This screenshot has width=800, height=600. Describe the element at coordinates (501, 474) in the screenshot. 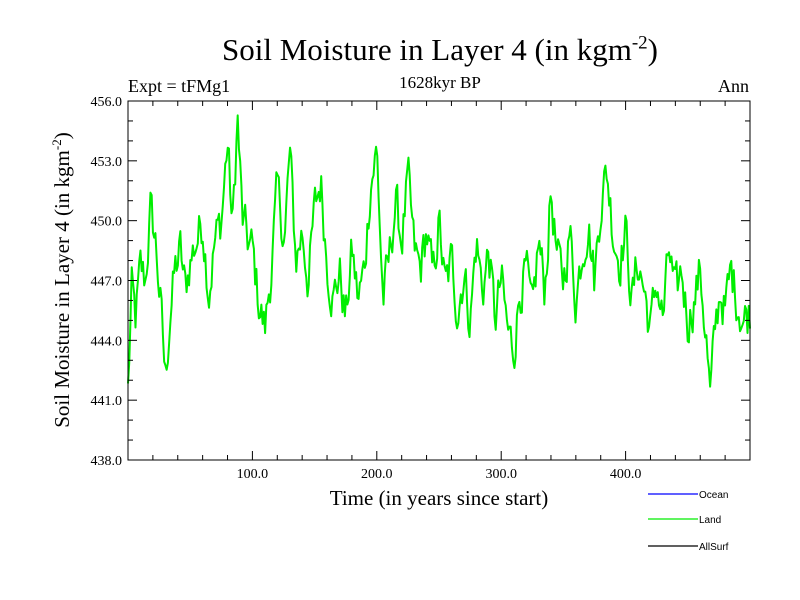

I see `x-tick-label: 300.0` at that location.